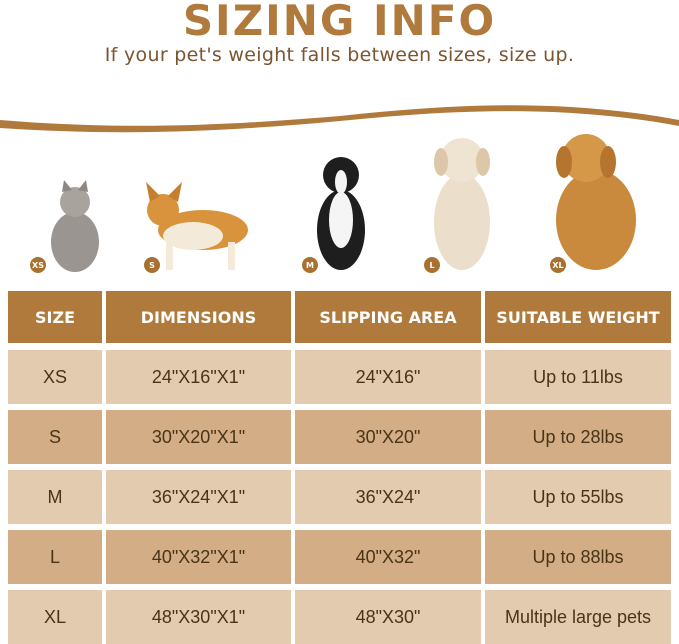 The image size is (679, 644). Describe the element at coordinates (578, 377) in the screenshot. I see `table-cell: Up to 11lbs` at that location.